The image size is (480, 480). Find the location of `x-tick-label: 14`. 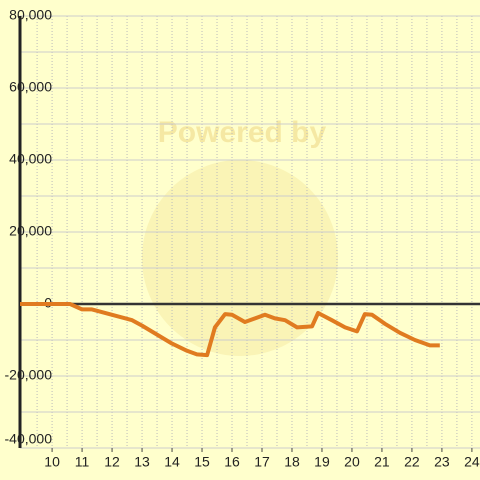

x-tick-label: 14 is located at coordinates (172, 462).